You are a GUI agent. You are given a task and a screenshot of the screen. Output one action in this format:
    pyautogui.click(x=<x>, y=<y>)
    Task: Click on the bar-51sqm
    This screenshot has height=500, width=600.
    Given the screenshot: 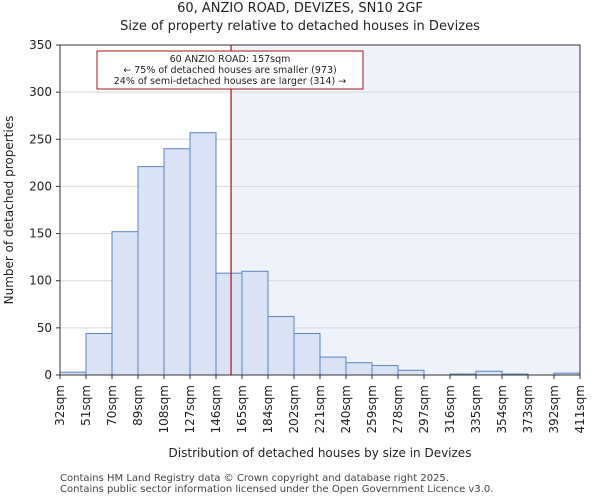 What is the action you would take?
    pyautogui.click(x=99, y=354)
    